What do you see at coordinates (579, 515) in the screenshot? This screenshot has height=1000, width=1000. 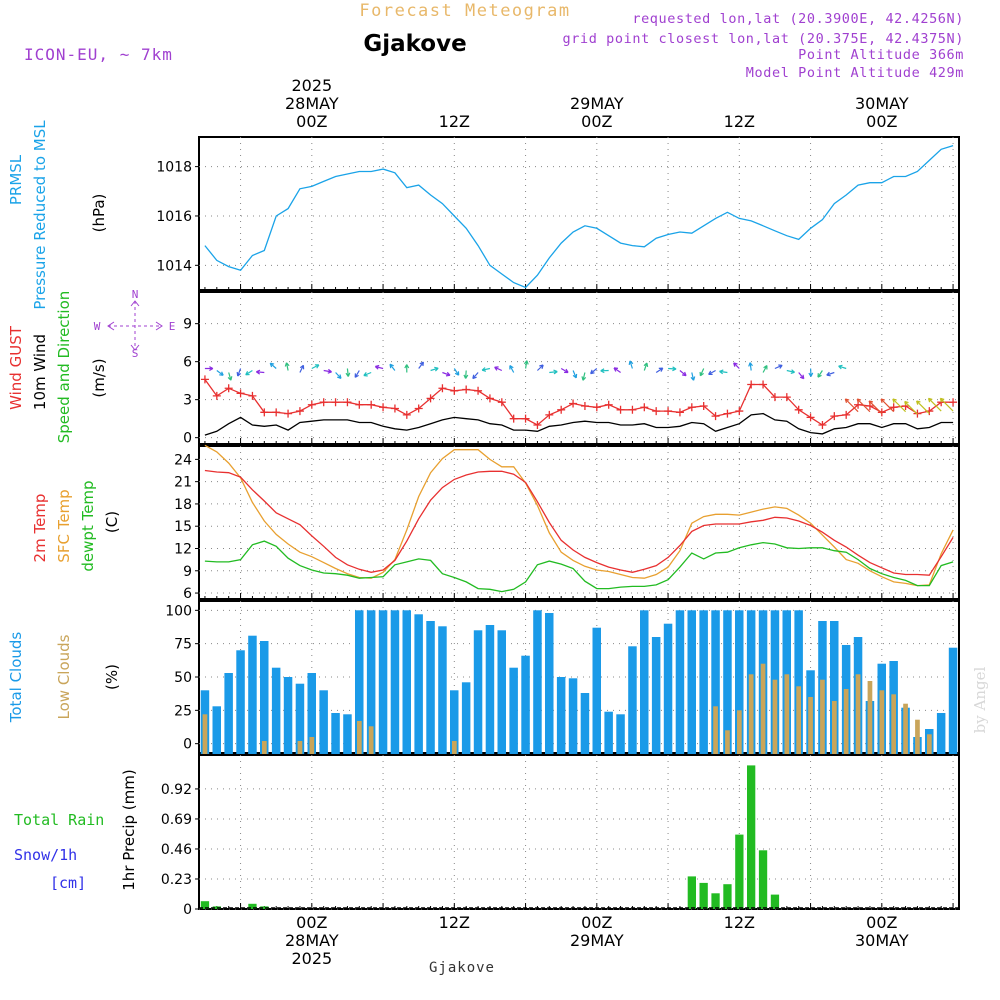 I see `sfc-temp-line` at bounding box center [579, 515].